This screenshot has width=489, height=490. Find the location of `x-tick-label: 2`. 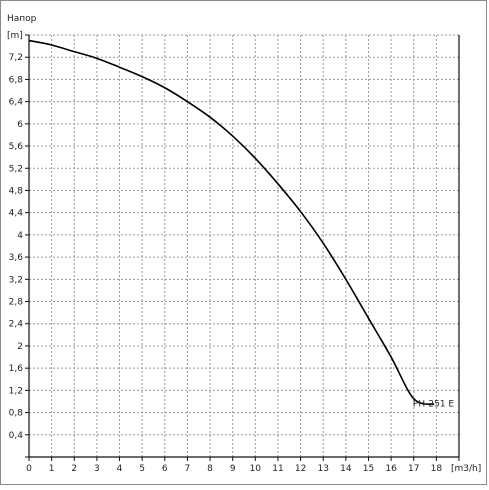

x-tick-label: 2 is located at coordinates (74, 469).